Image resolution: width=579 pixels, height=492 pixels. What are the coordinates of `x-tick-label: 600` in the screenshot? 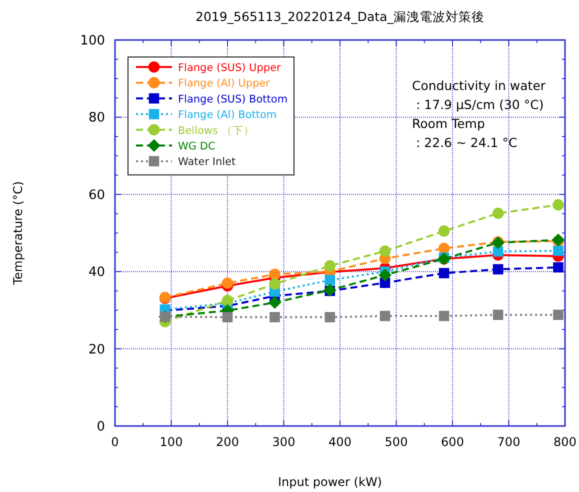 It's located at (452, 442).